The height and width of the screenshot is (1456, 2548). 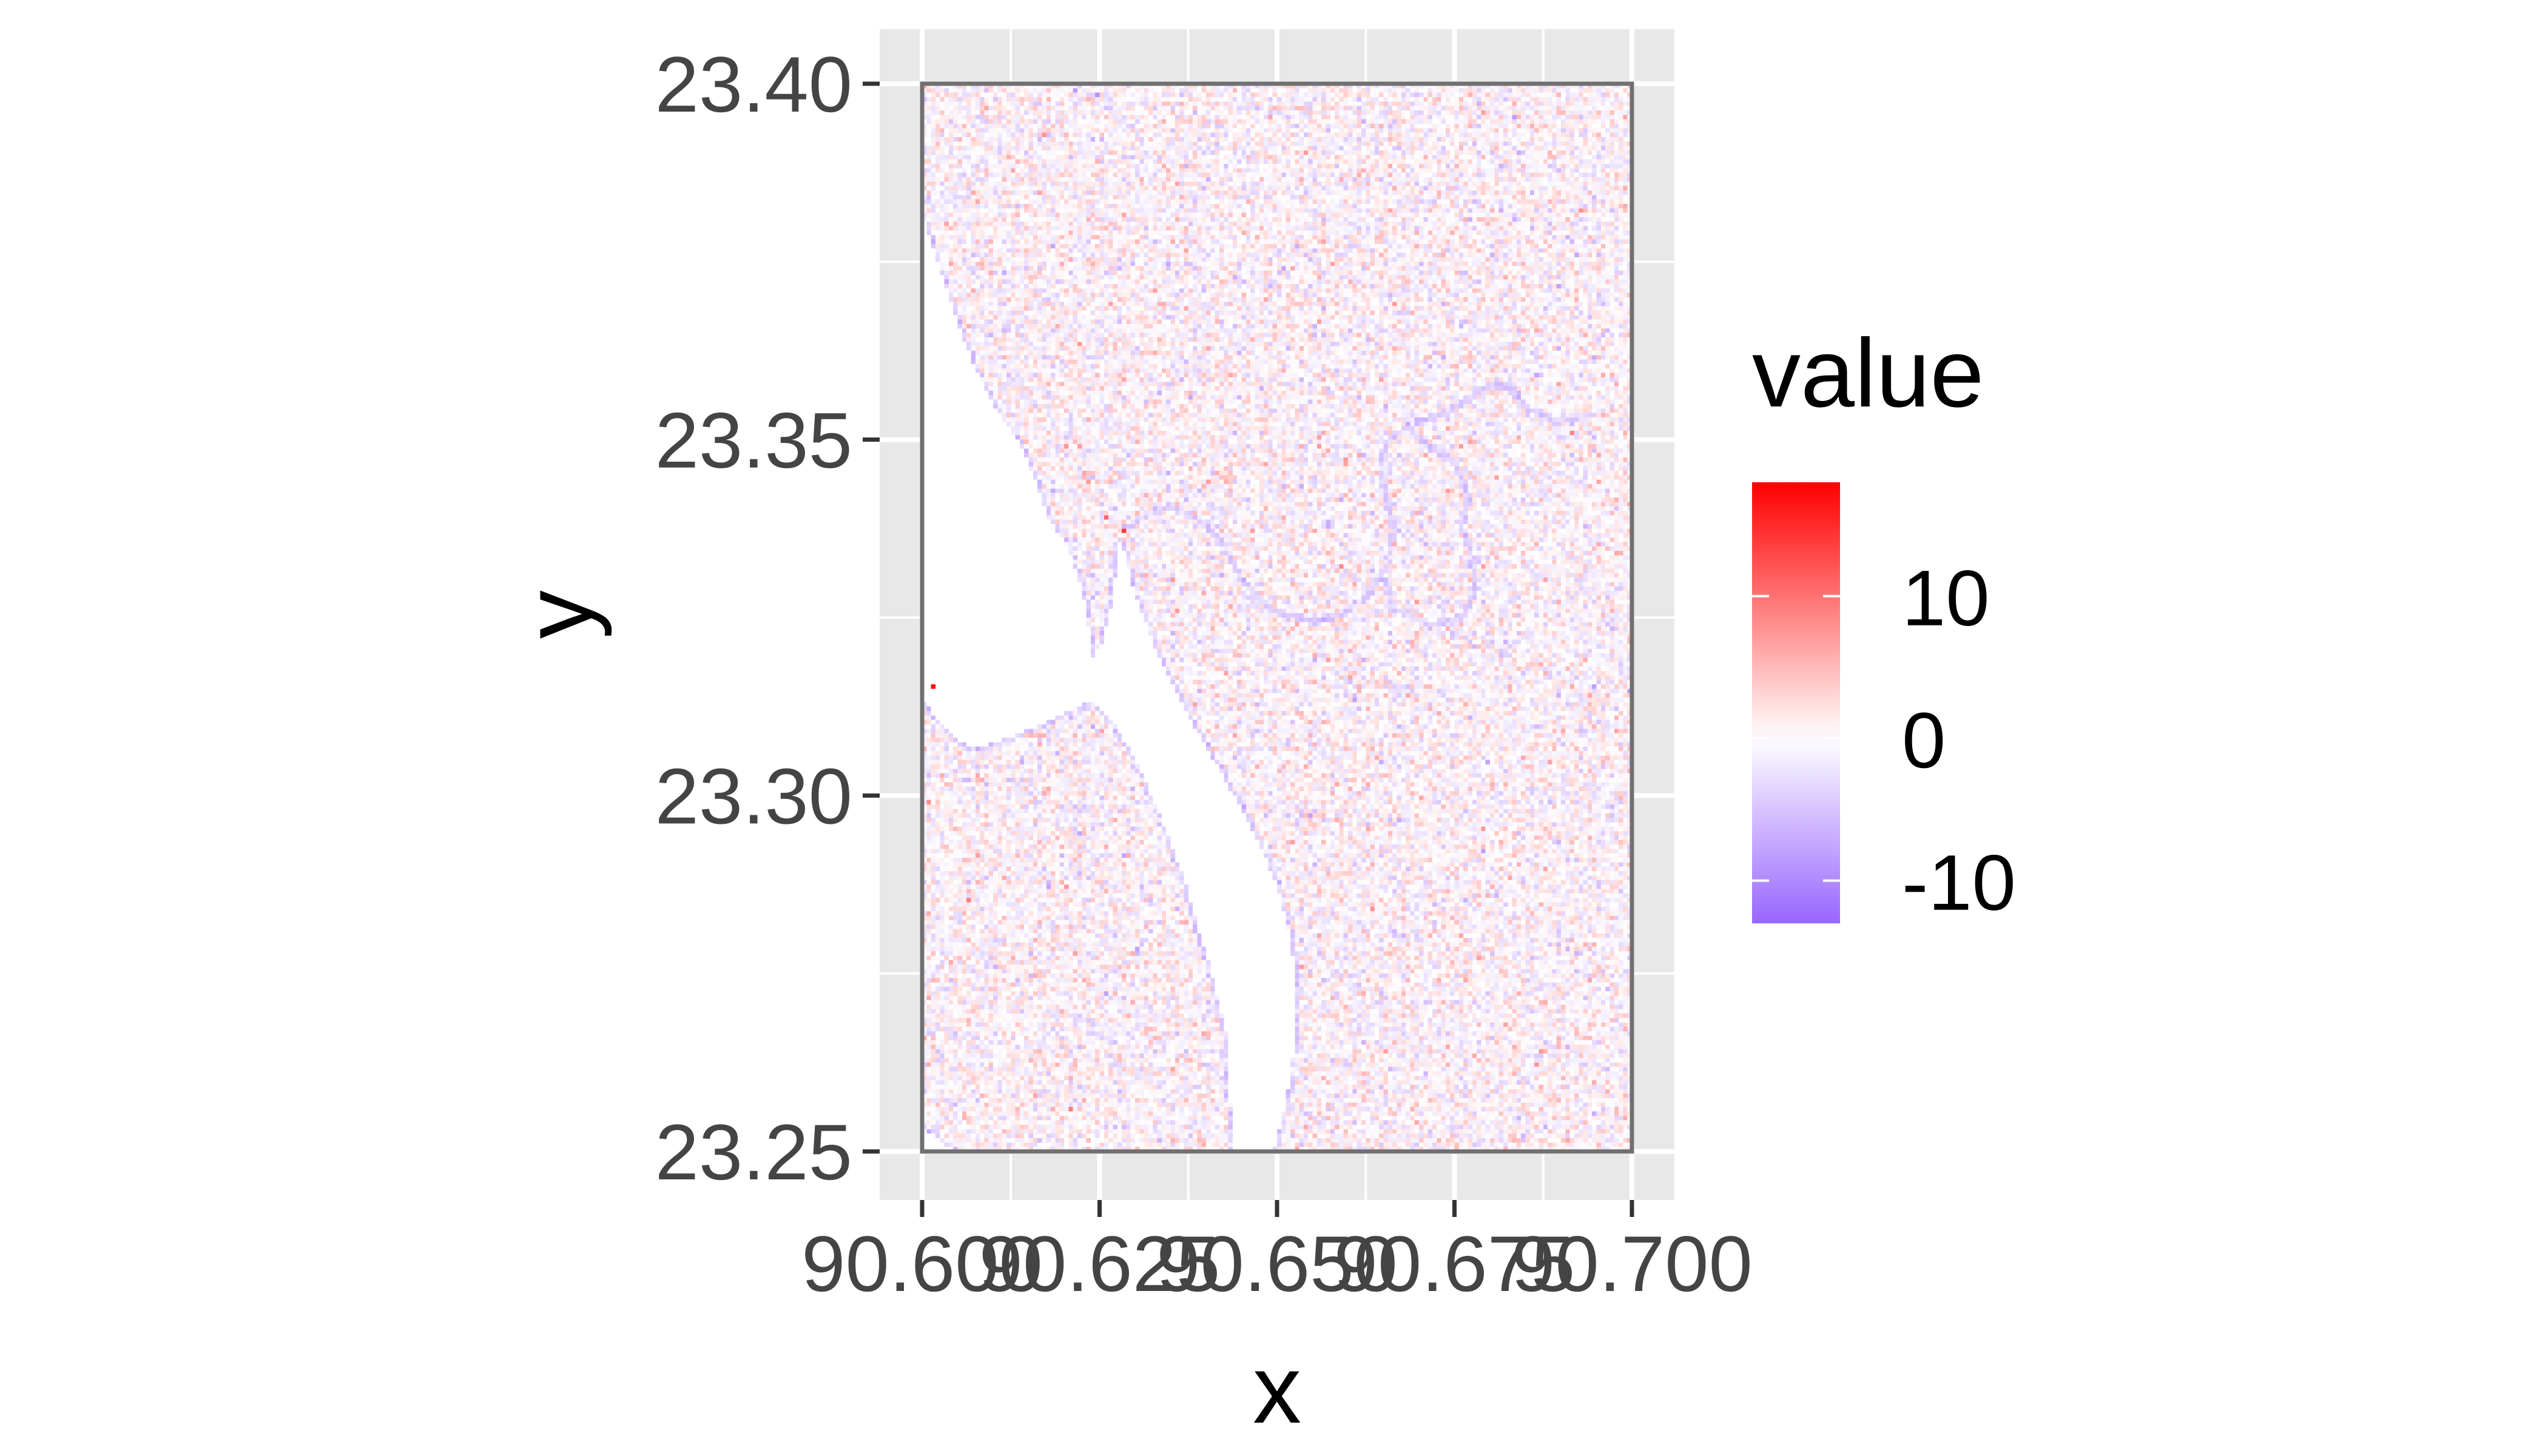 I want to click on y-tick-label-0: 23.25, so click(x=753, y=1152).